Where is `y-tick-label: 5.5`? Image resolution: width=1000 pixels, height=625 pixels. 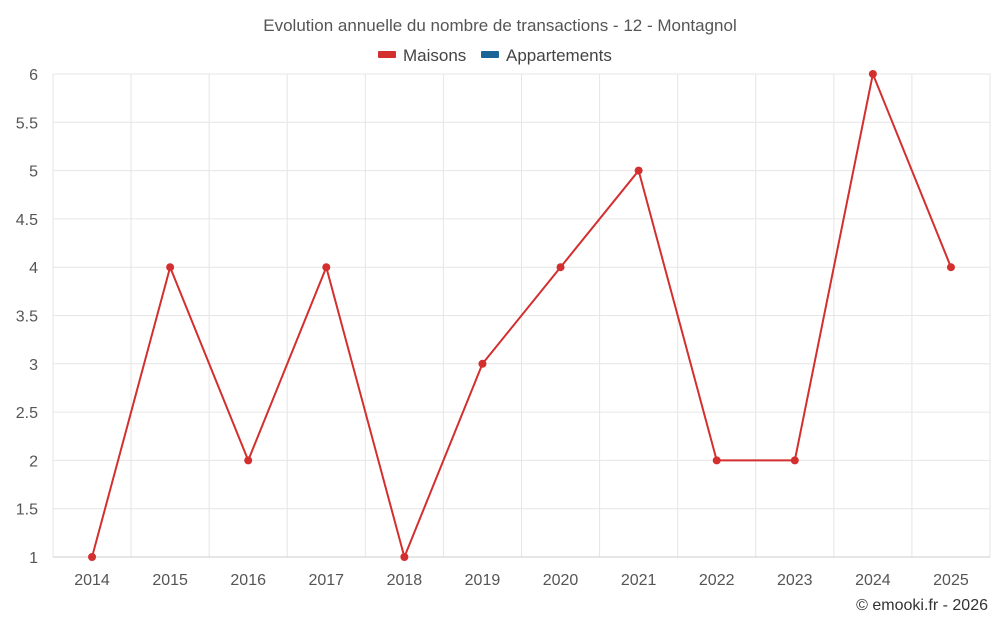 y-tick-label: 5.5 is located at coordinates (27, 123).